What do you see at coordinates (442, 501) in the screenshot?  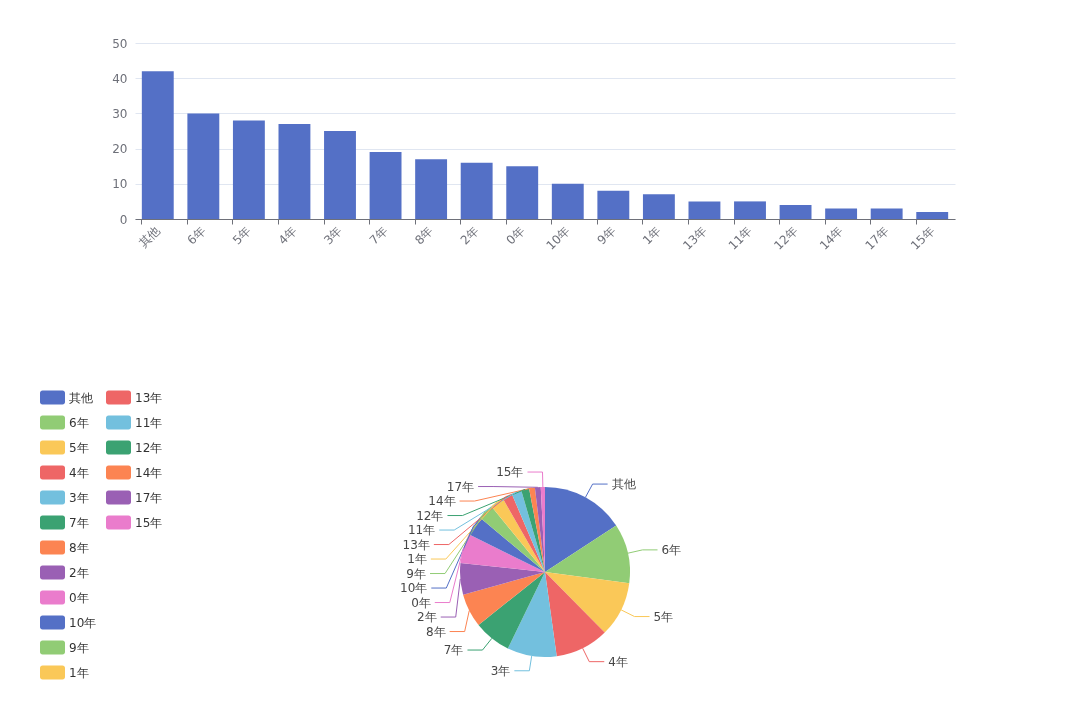 I see `slice-label: 14年` at bounding box center [442, 501].